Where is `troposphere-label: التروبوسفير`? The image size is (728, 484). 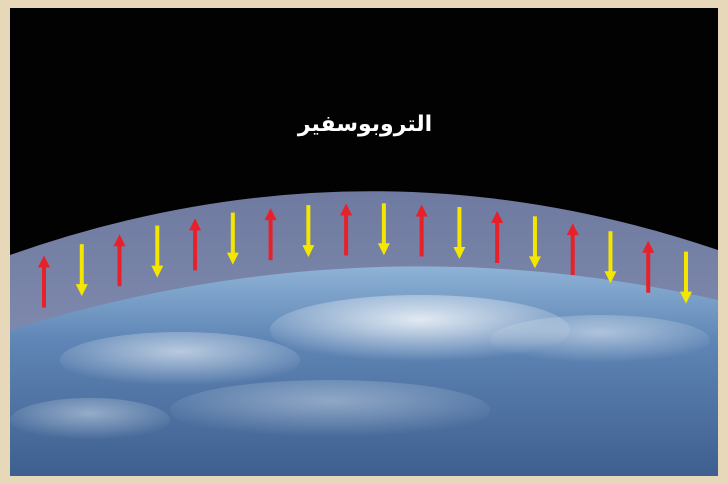
troposphere-label: التروبوسفير is located at coordinates (365, 124).